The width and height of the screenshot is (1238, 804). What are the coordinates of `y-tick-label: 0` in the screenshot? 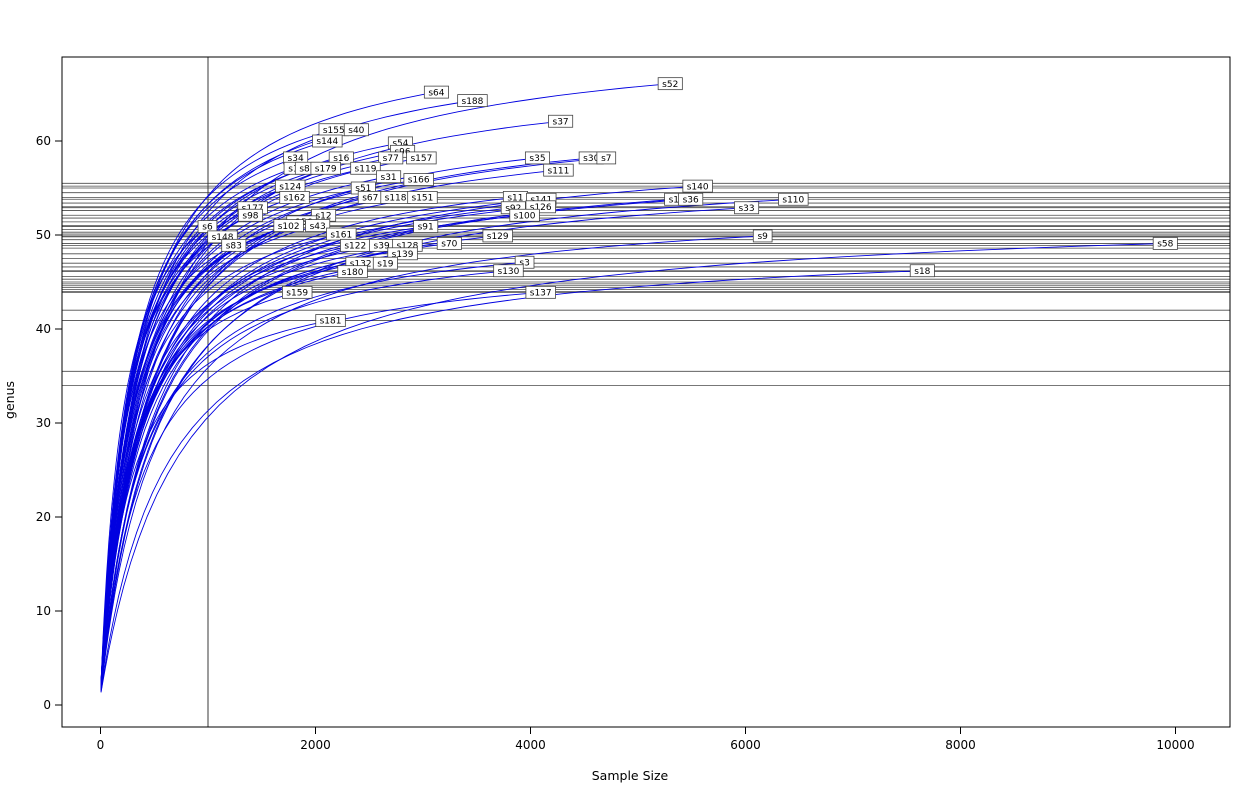 It's located at (47, 705).